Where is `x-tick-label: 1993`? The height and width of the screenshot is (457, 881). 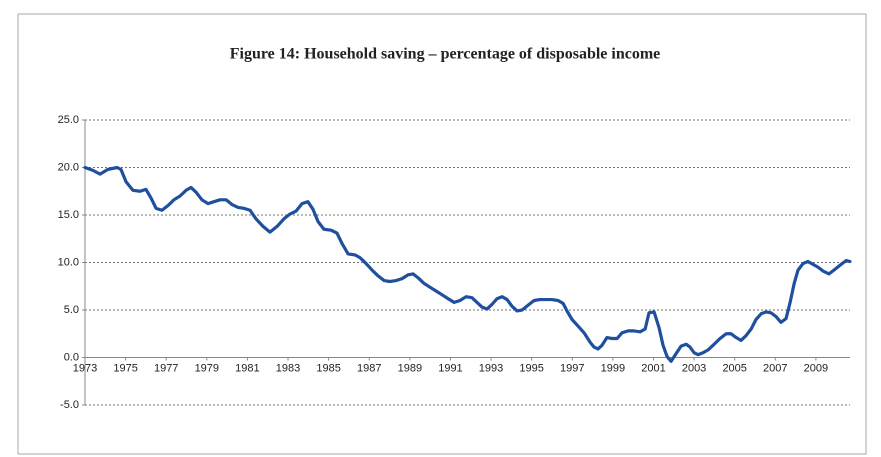
x-tick-label: 1993 is located at coordinates (491, 368).